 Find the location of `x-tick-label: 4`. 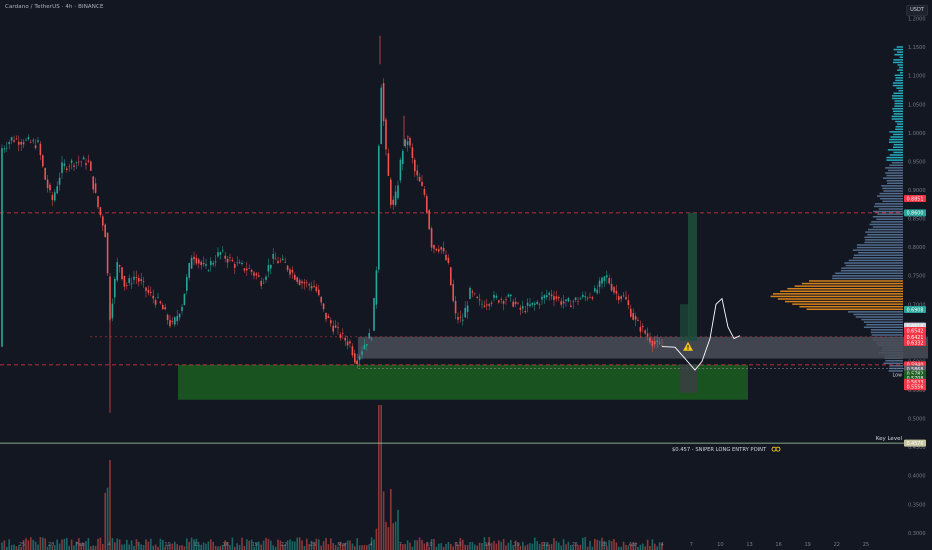

x-tick-label: 4 is located at coordinates (371, 545).